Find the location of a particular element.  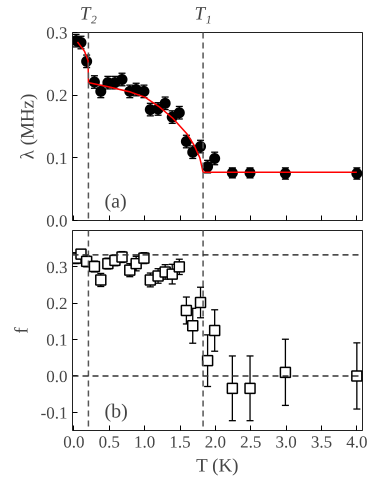

ref-line-label: T₁ is located at coordinates (203, 14).